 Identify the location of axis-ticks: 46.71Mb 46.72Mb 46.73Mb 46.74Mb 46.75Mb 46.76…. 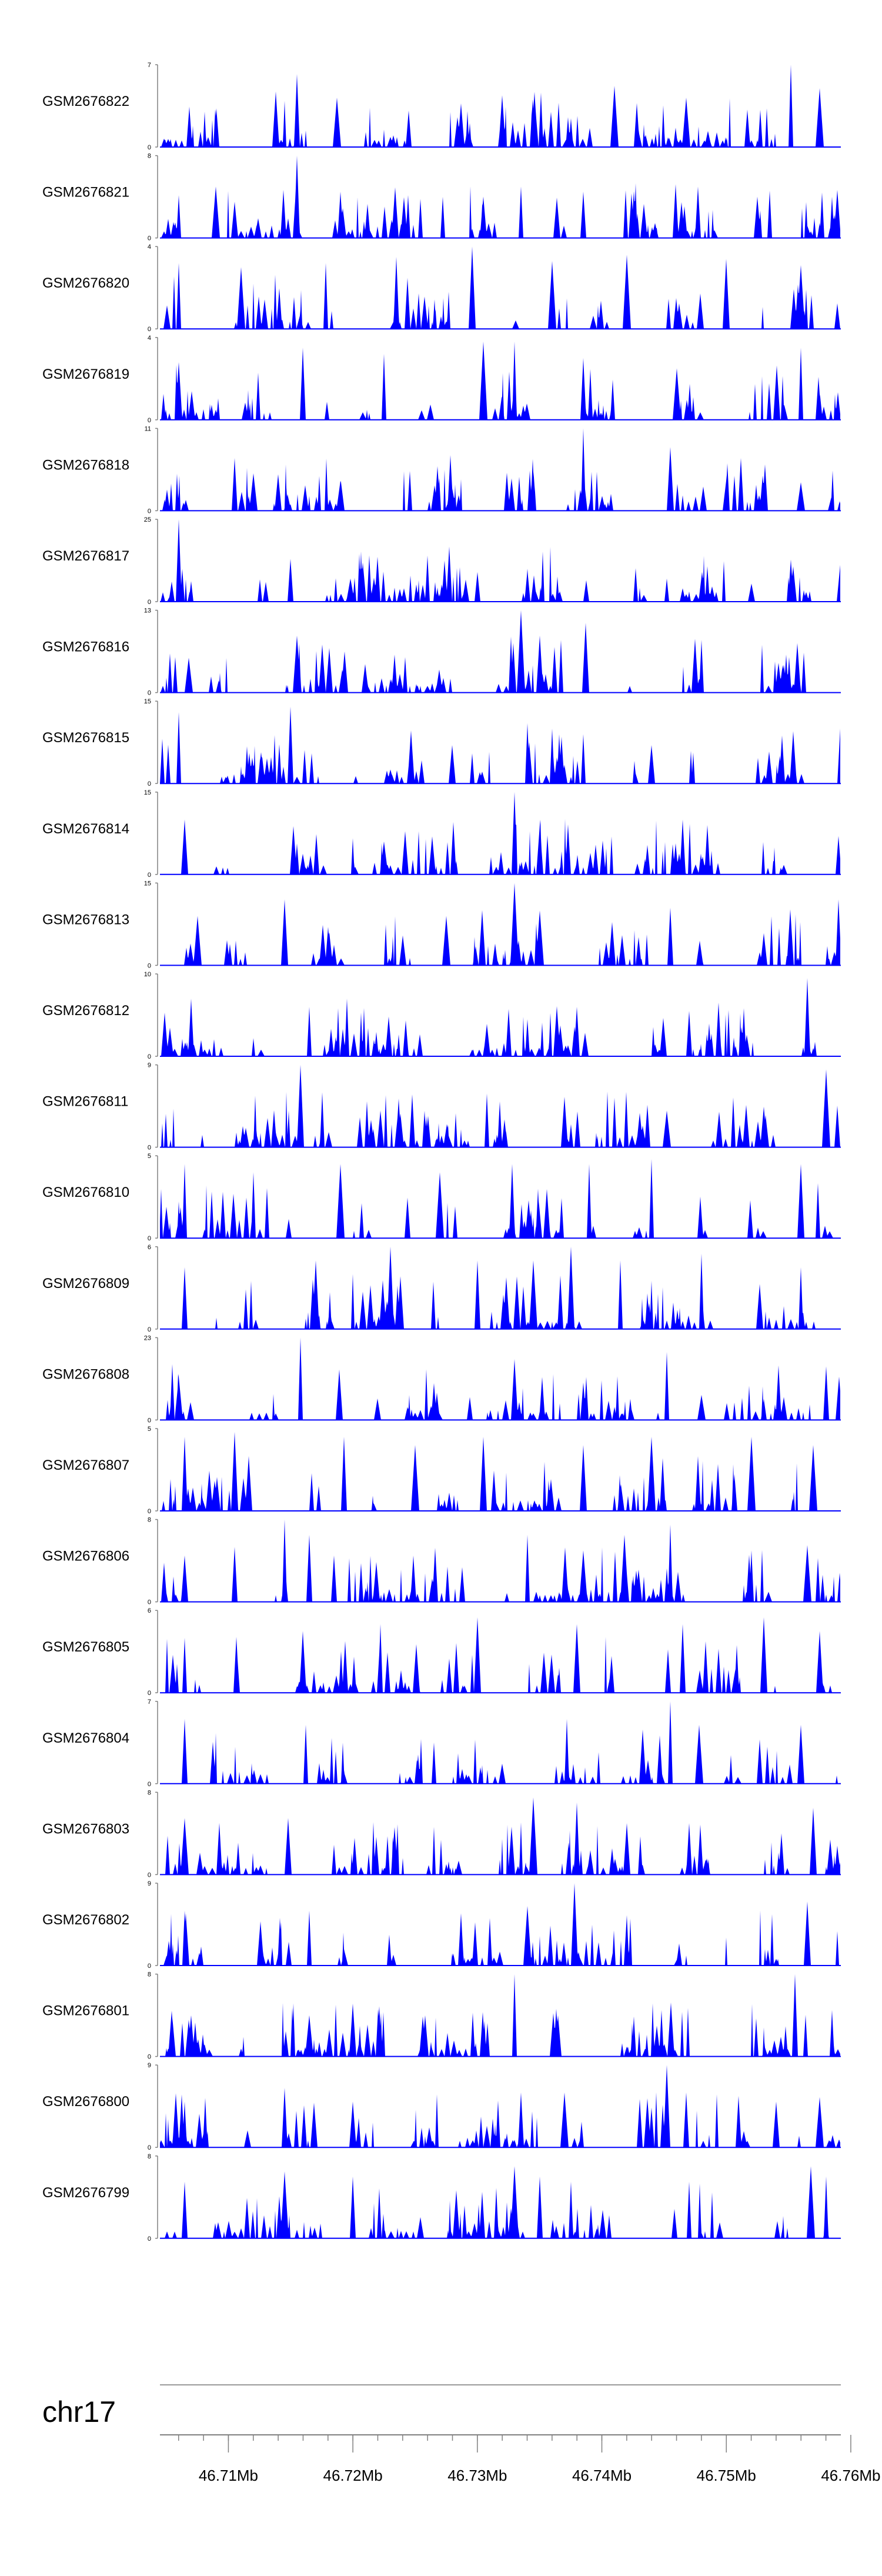
(529, 2459).